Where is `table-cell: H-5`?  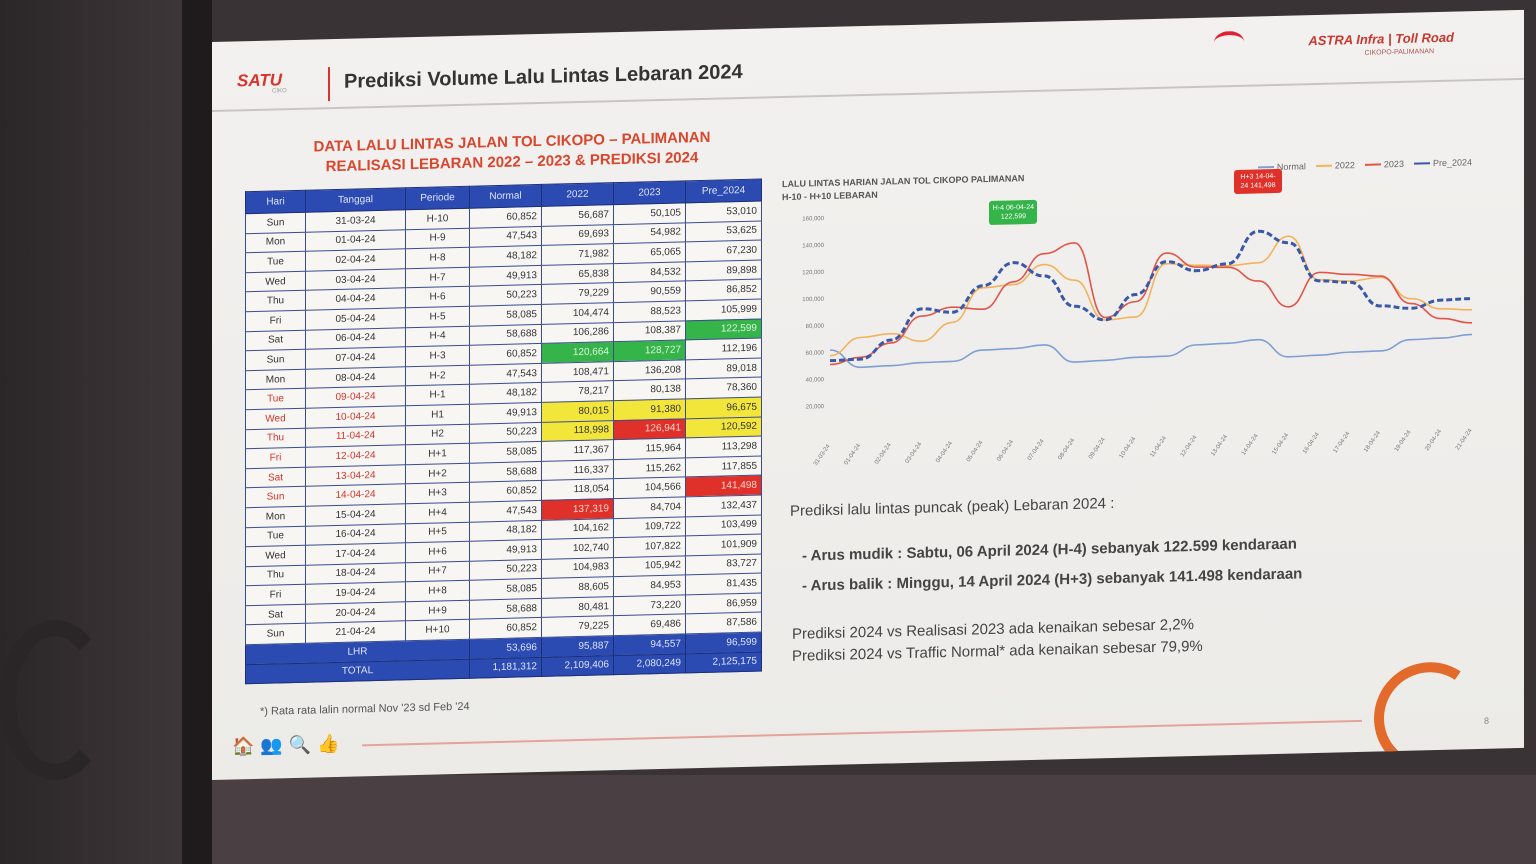 table-cell: H-5 is located at coordinates (437, 317).